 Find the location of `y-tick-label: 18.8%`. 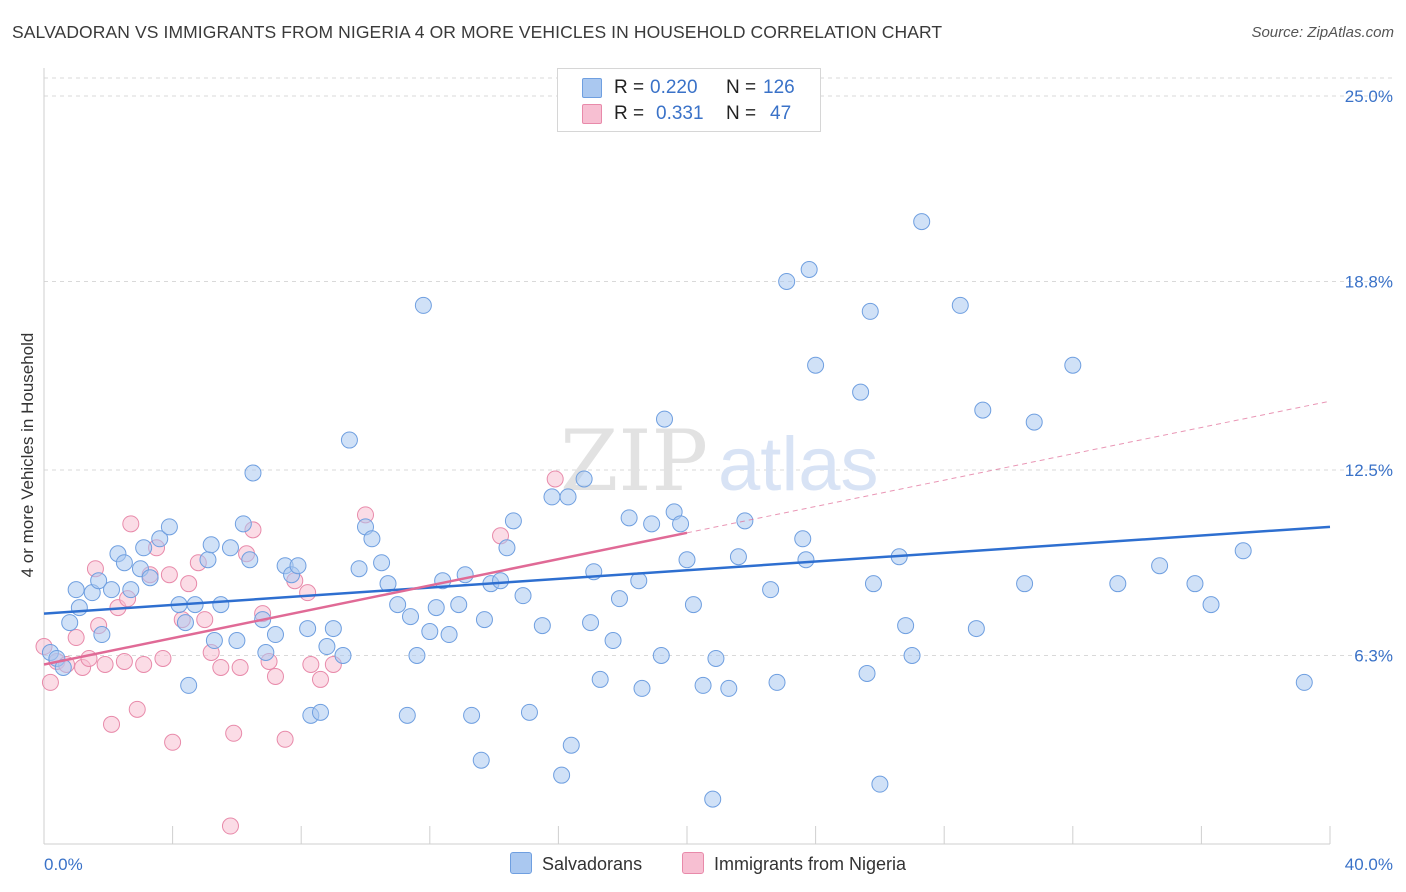

y-tick-label: 18.8% is located at coordinates (1369, 281).